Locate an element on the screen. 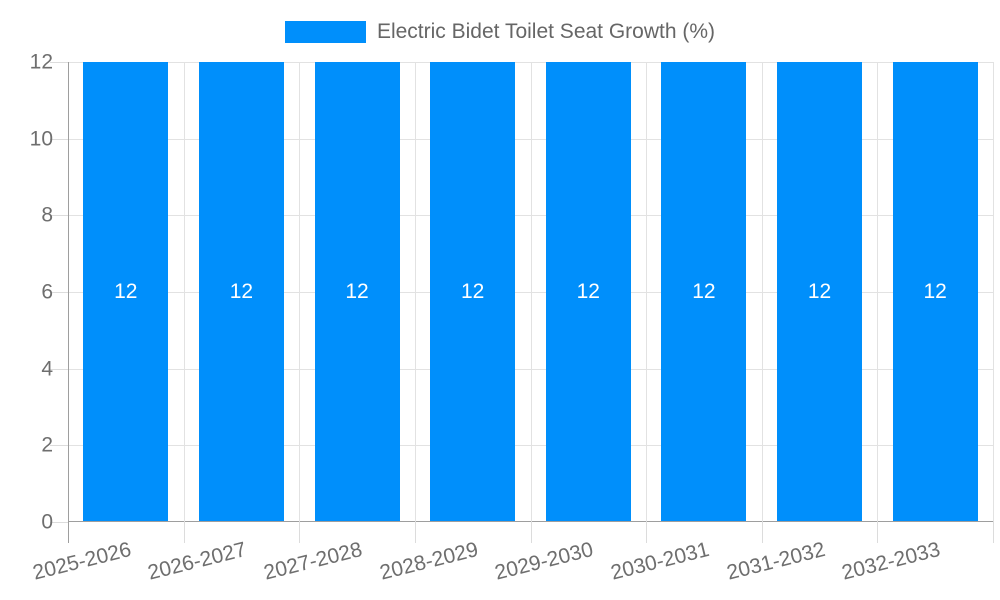  bar-2031-2032: 12 is located at coordinates (820, 292).